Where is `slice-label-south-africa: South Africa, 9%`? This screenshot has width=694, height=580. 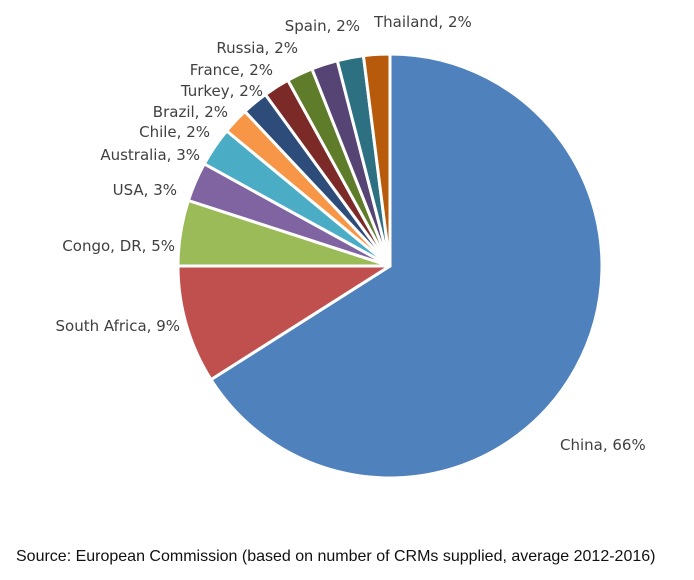
slice-label-south-africa: South Africa, 9% is located at coordinates (117, 326).